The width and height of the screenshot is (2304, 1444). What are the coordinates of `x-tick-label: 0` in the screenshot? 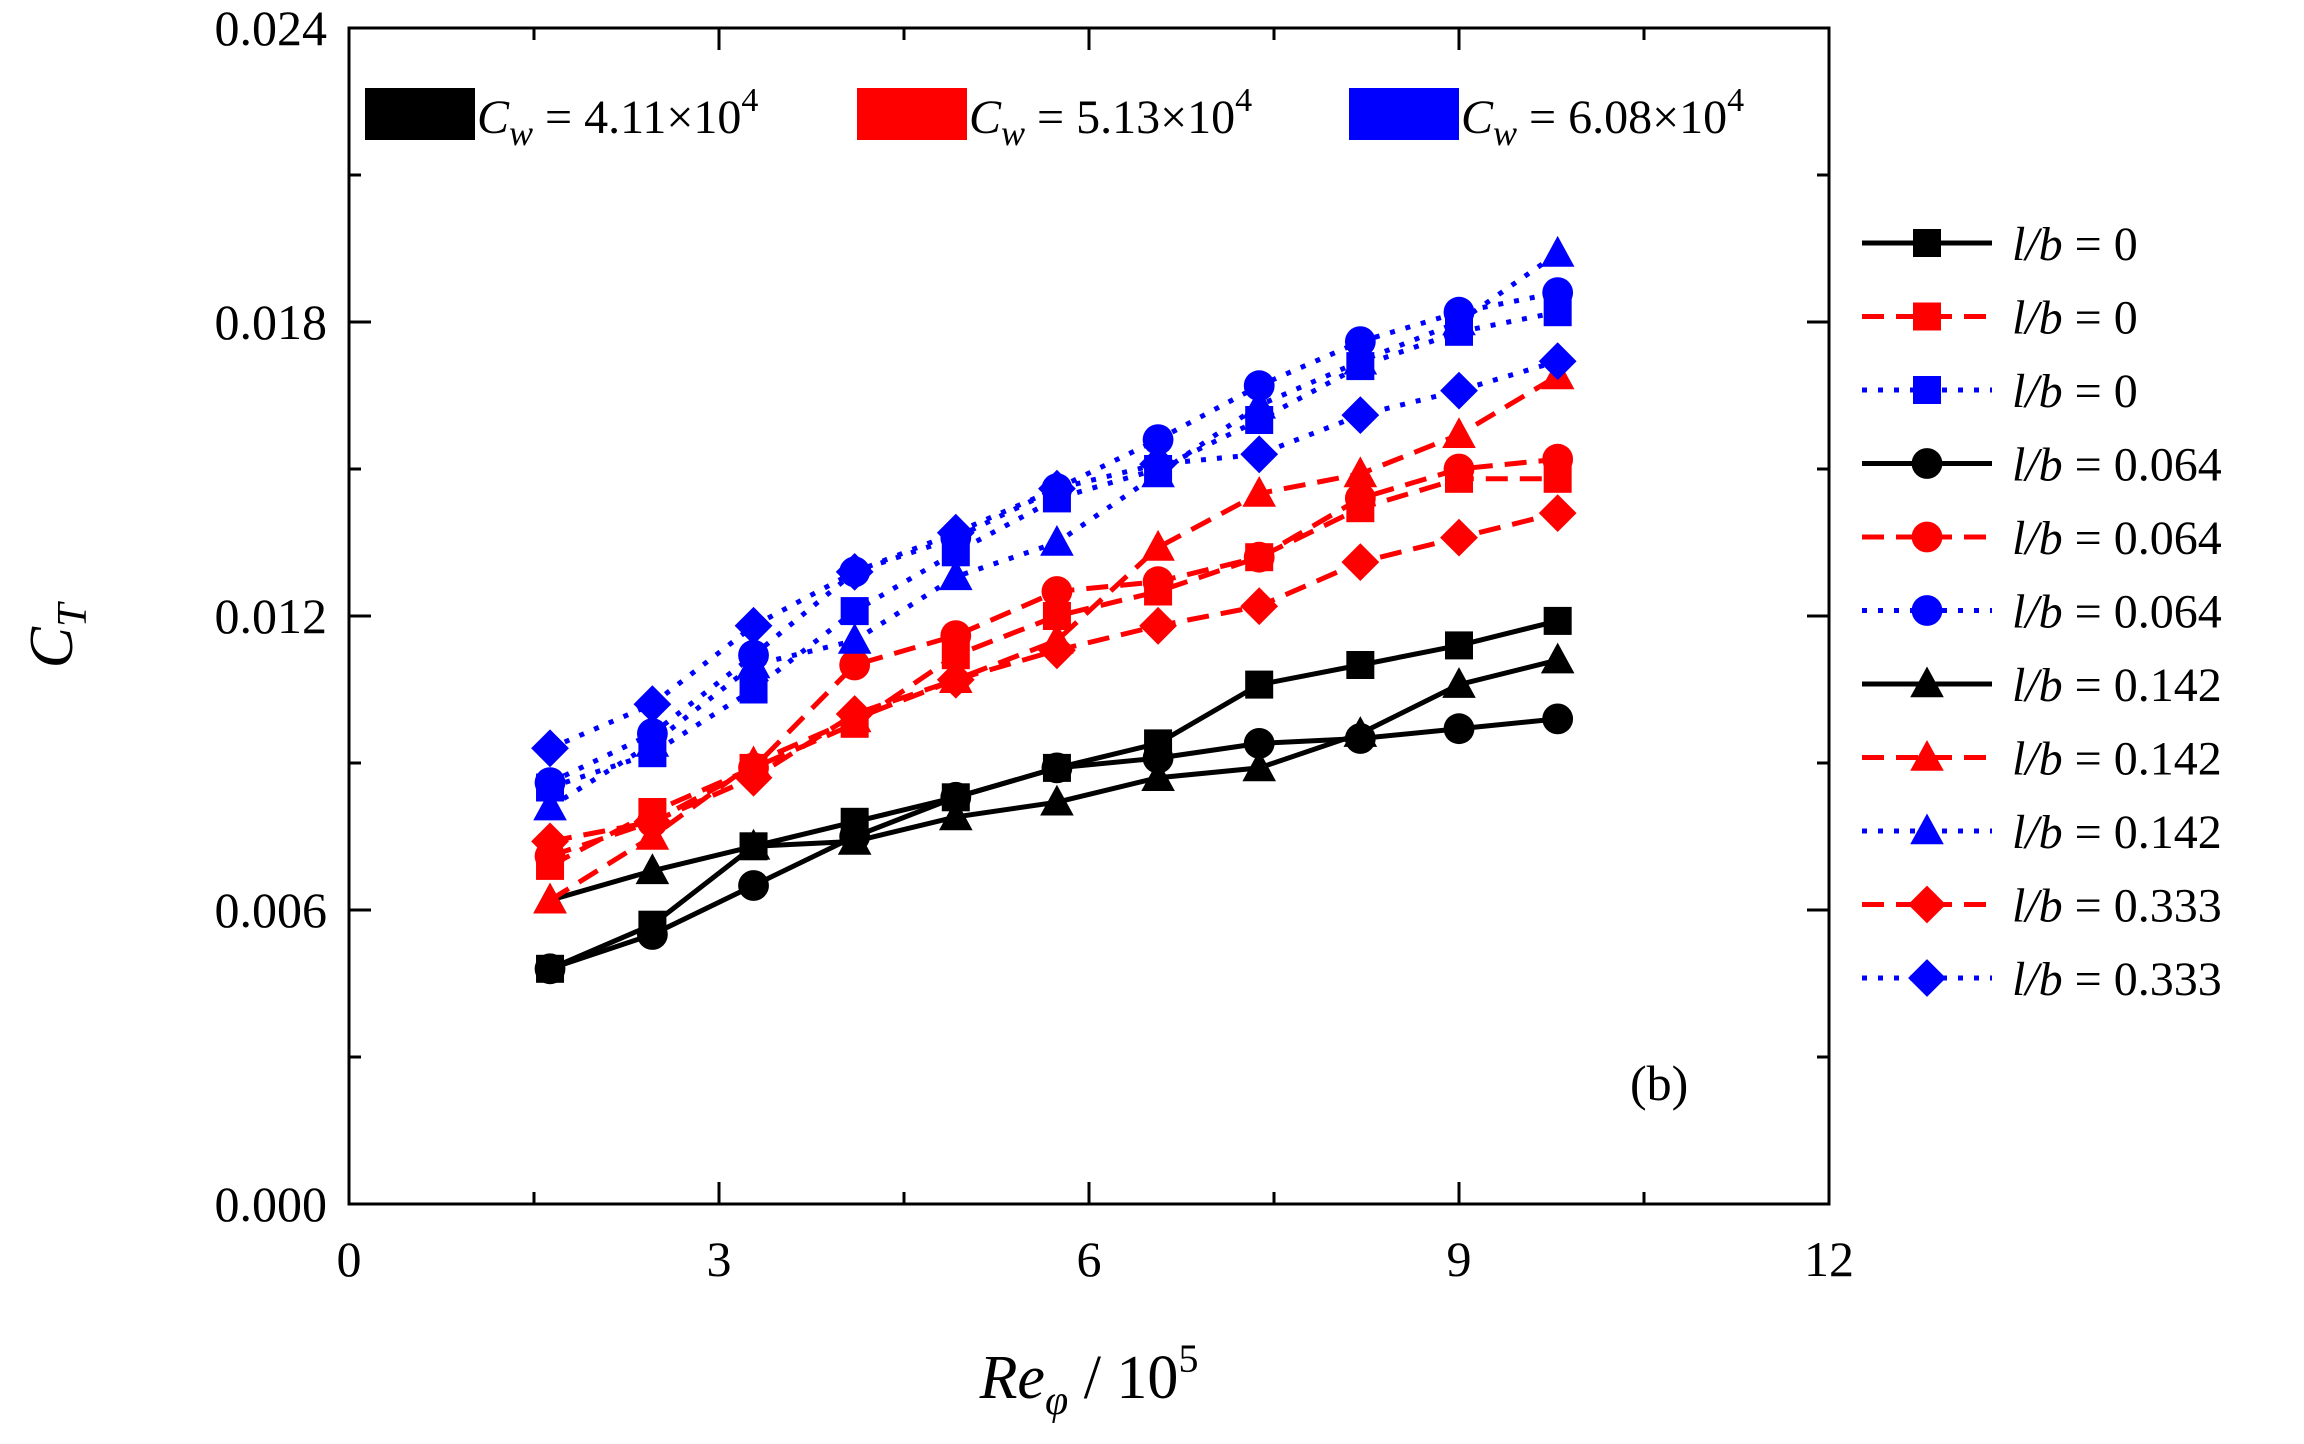 It's located at (349, 1259).